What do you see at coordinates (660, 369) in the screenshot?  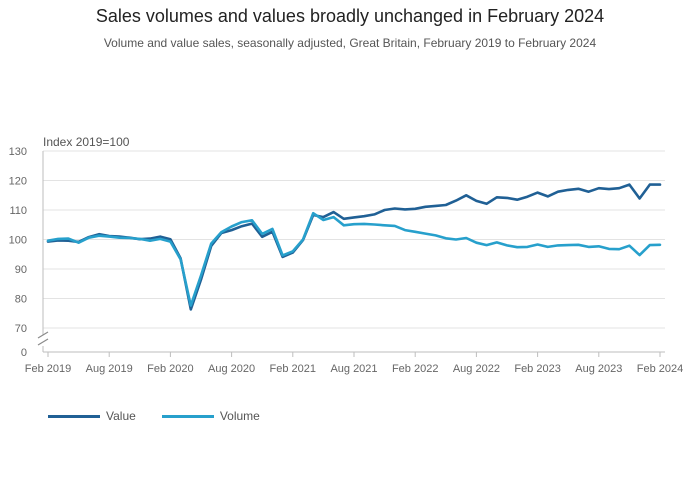 I see `x-tick-label-10: Feb 2024` at bounding box center [660, 369].